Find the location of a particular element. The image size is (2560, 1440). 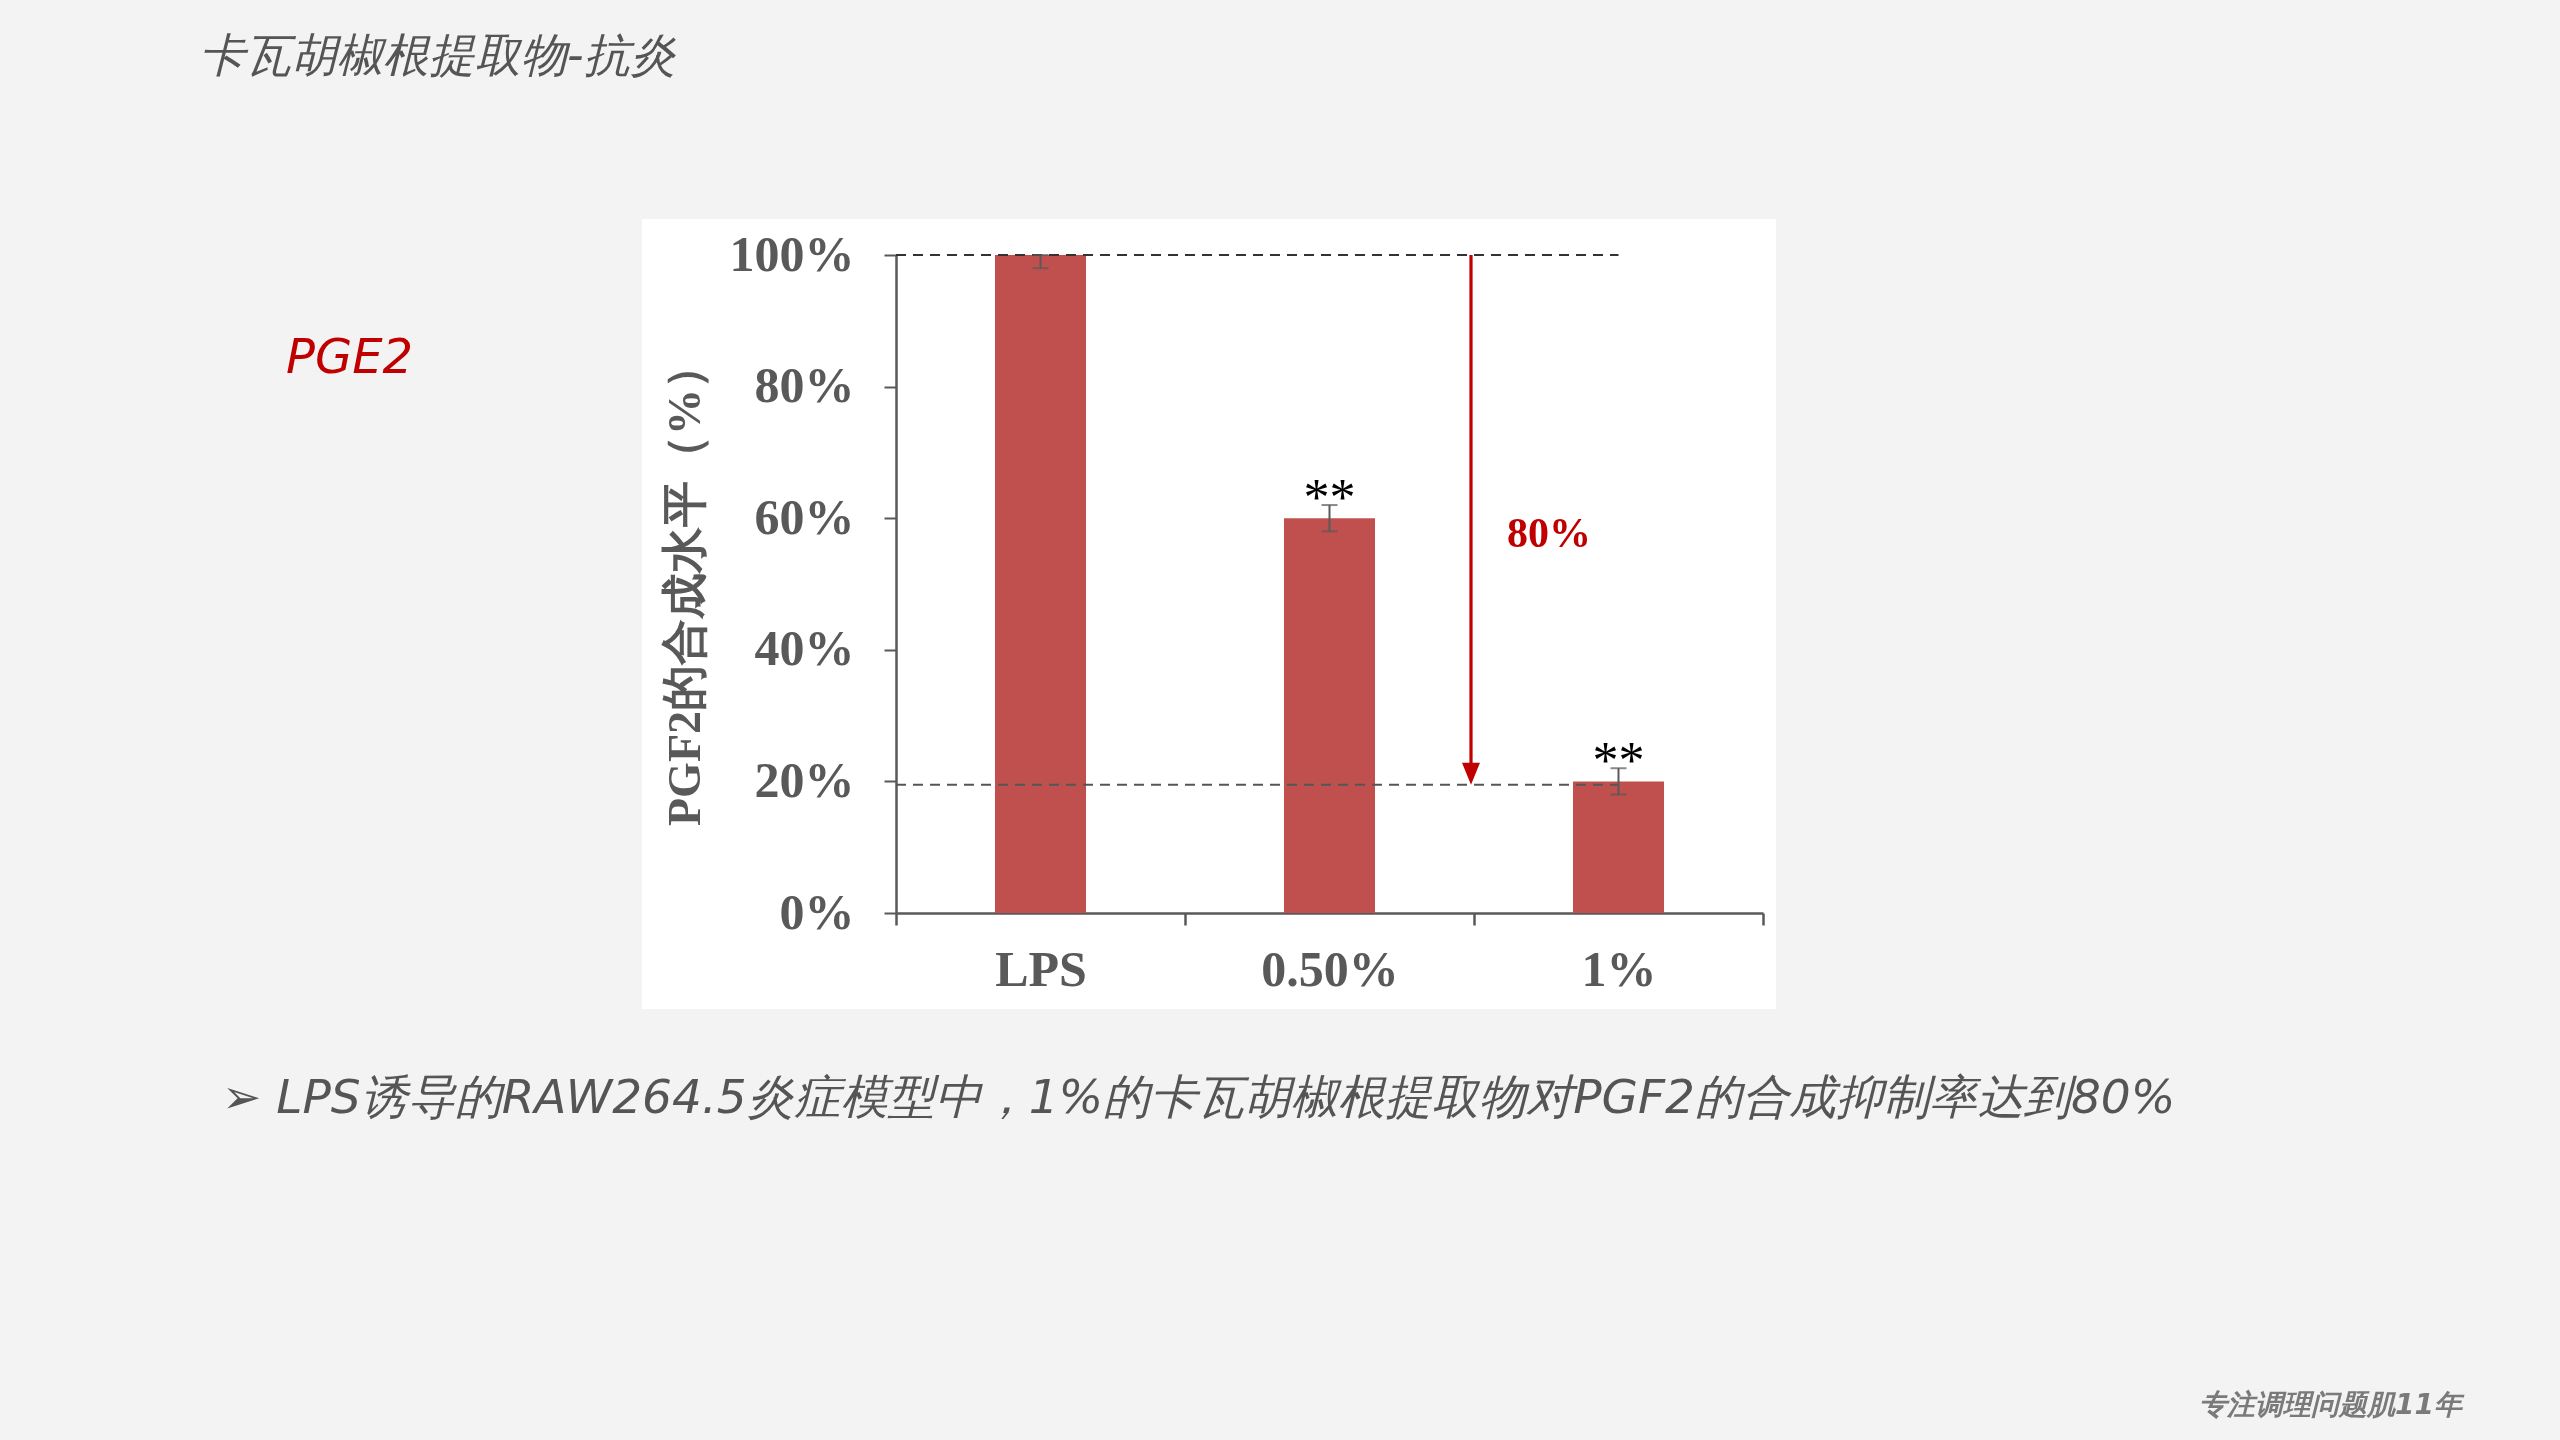

y-axis-title: PGF2的合成水平（%） is located at coordinates (684, 584).